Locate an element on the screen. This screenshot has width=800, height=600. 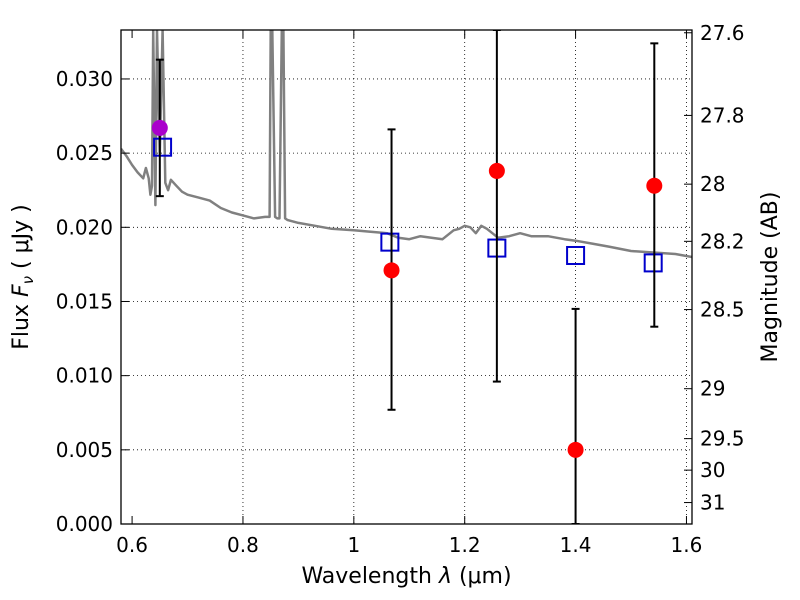
x-tick-label: 0.8 is located at coordinates (243, 545).